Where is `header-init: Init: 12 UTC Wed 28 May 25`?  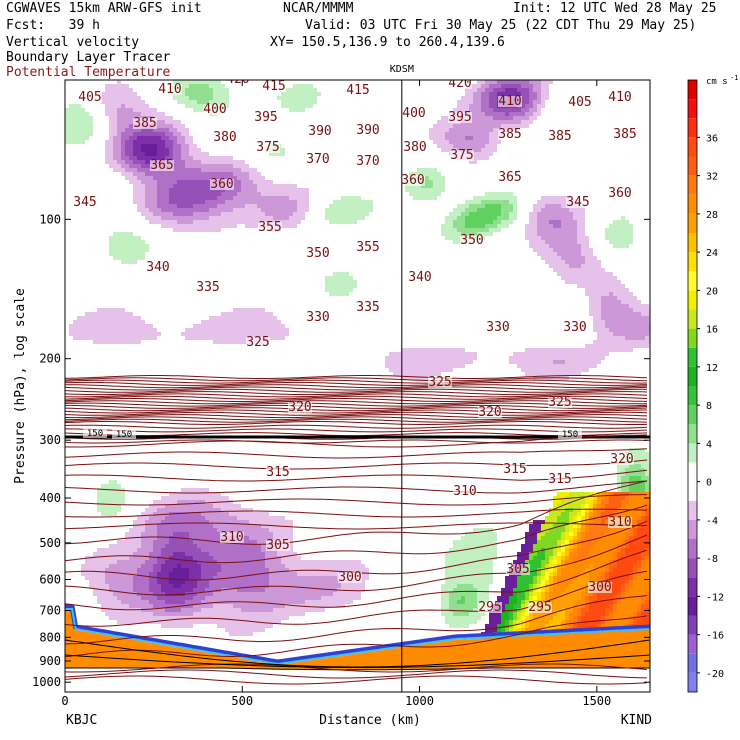
header-init: Init: 12 UTC Wed 28 May 25 is located at coordinates (615, 8).